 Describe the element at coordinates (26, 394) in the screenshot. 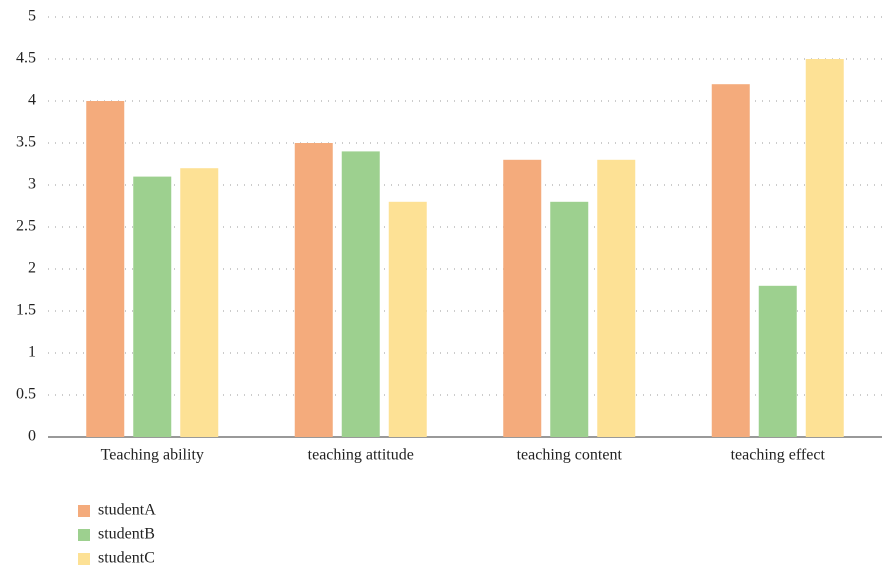

I see `y-tick-label: 0.5` at that location.